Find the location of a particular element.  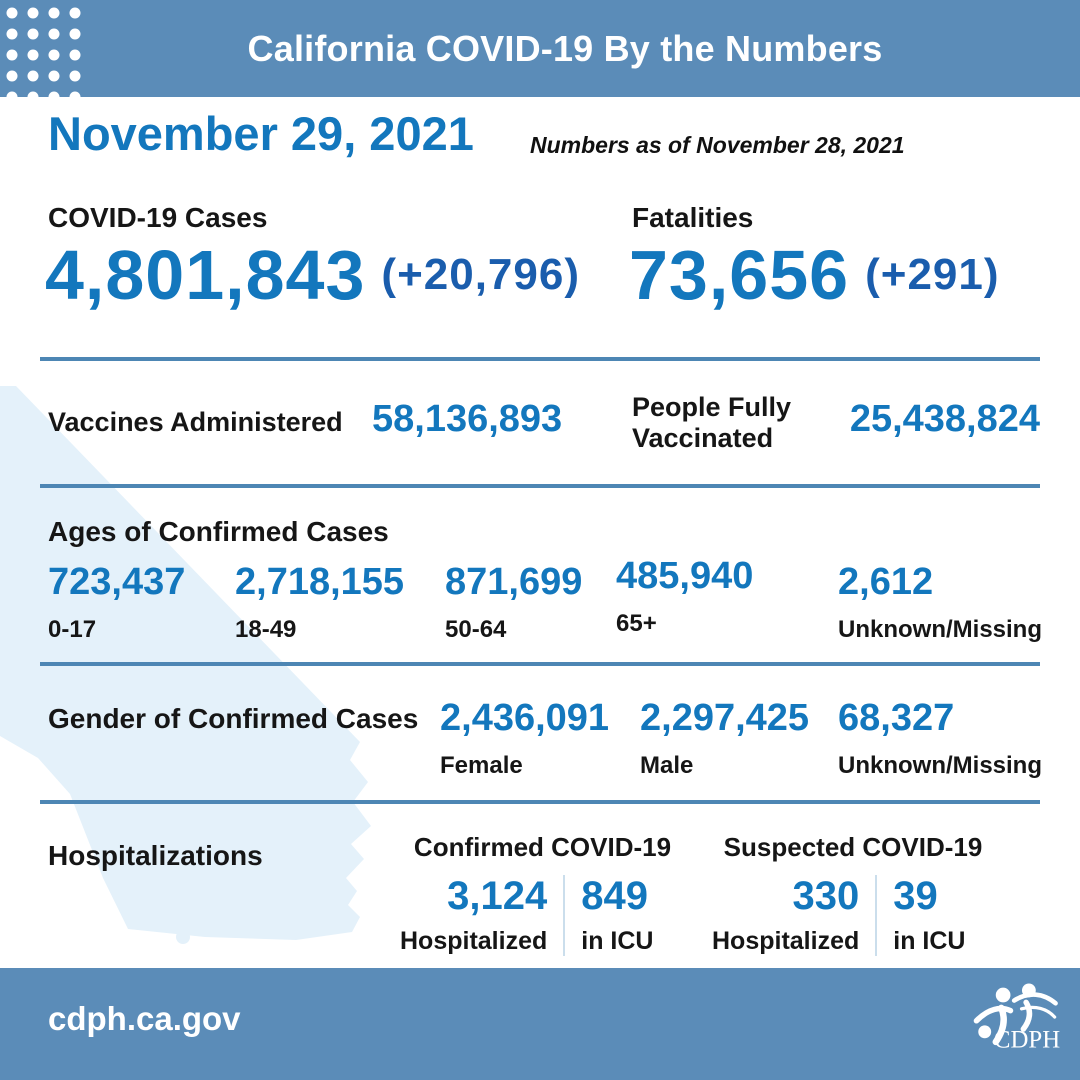

age-value: 2,612 is located at coordinates (886, 582).